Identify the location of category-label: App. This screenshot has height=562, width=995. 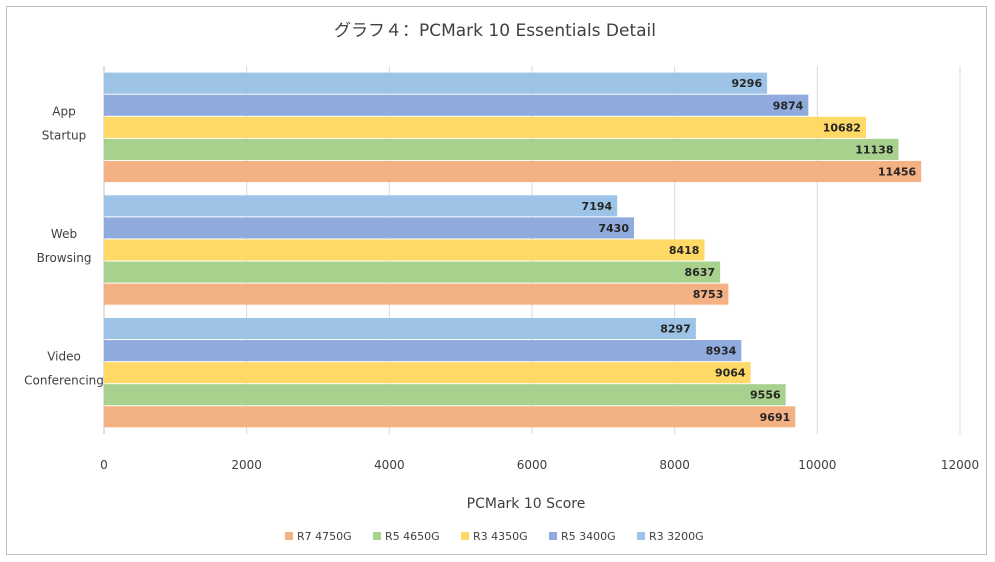
(63, 111).